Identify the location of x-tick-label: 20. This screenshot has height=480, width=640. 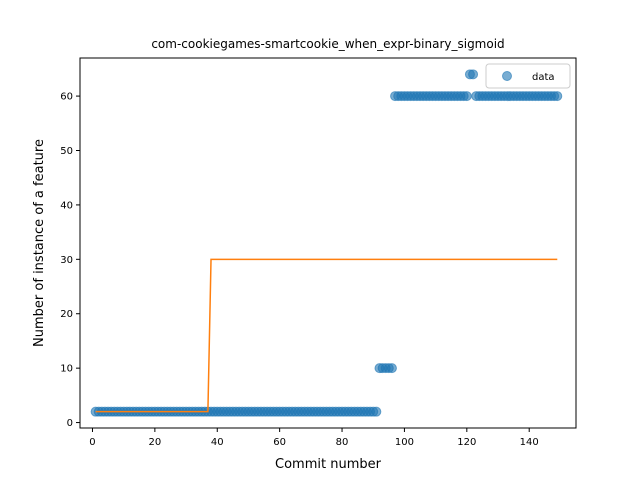
(155, 442).